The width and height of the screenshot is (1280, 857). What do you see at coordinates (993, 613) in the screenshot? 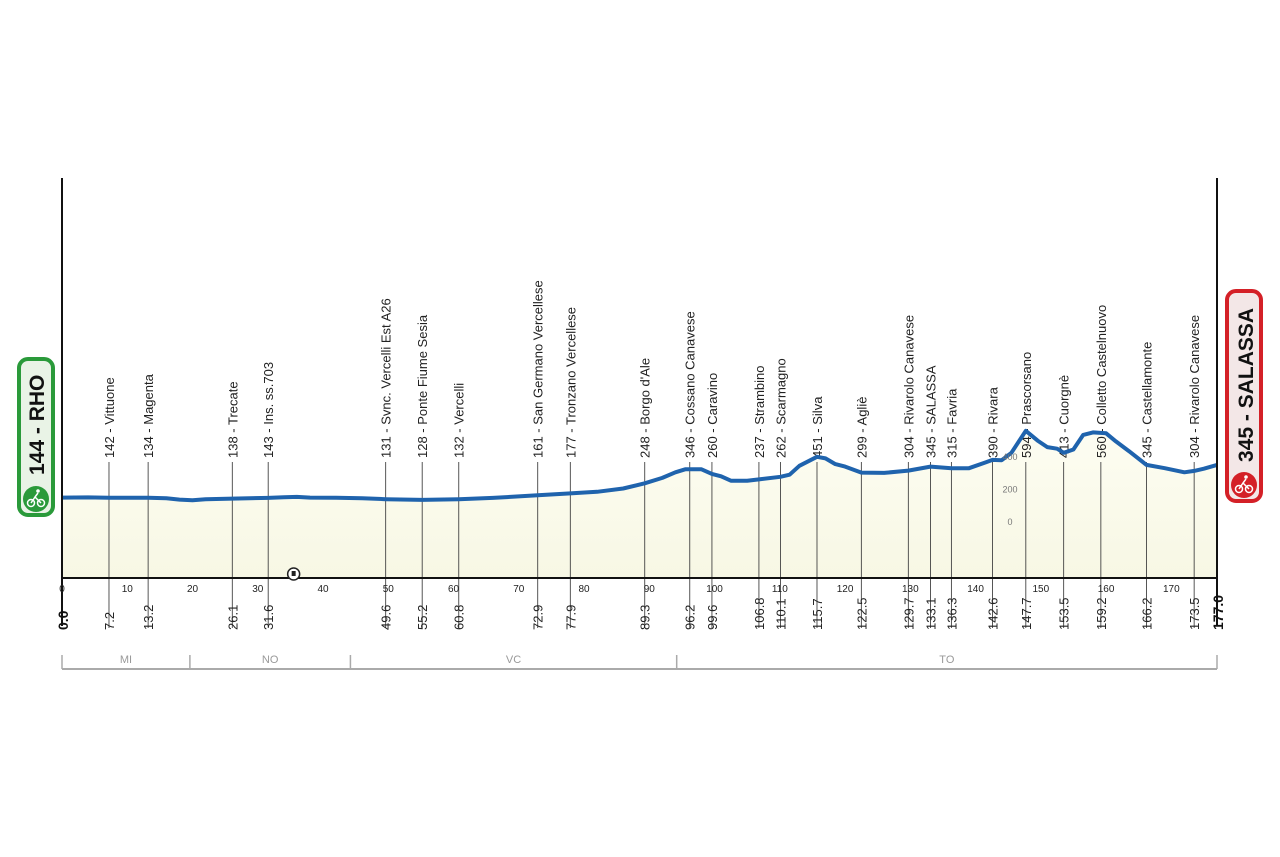
I see `waypoint-km: 142.6` at bounding box center [993, 613].